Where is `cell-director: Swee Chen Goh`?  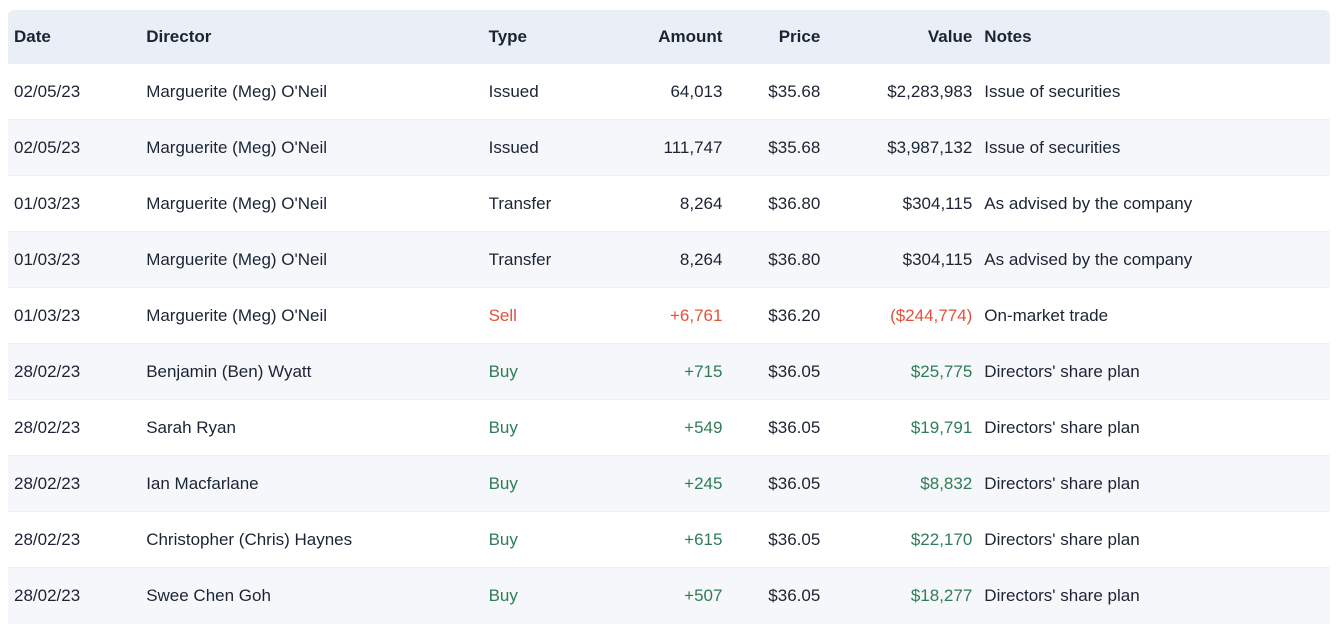
cell-director: Swee Chen Goh is located at coordinates (311, 596).